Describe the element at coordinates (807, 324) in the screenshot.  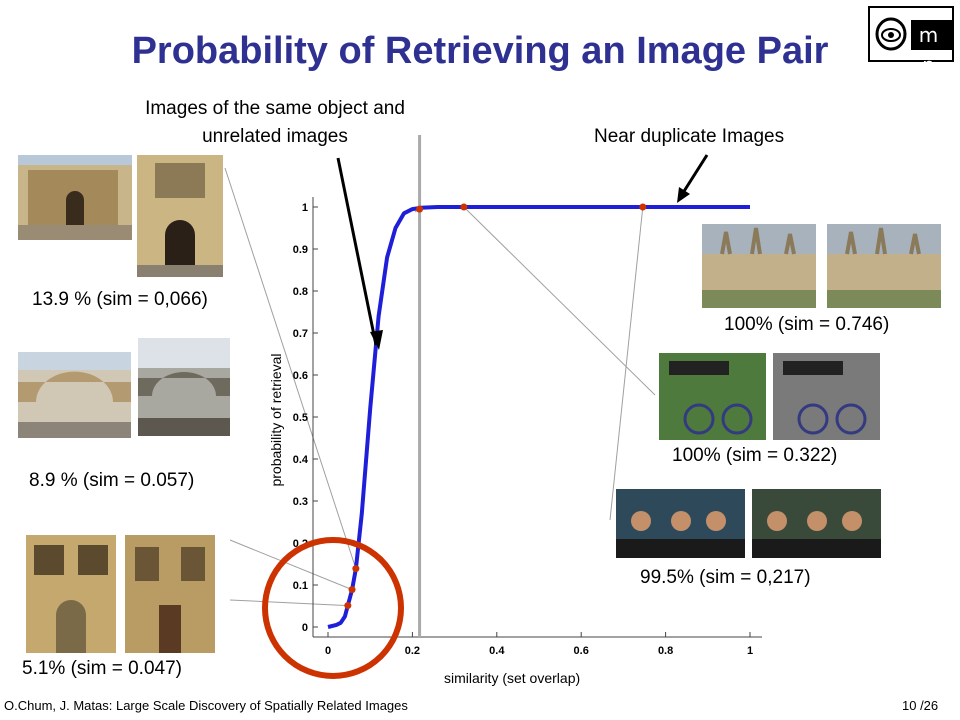
I see `pair4-label: 100% (sim = 0.746)` at that location.